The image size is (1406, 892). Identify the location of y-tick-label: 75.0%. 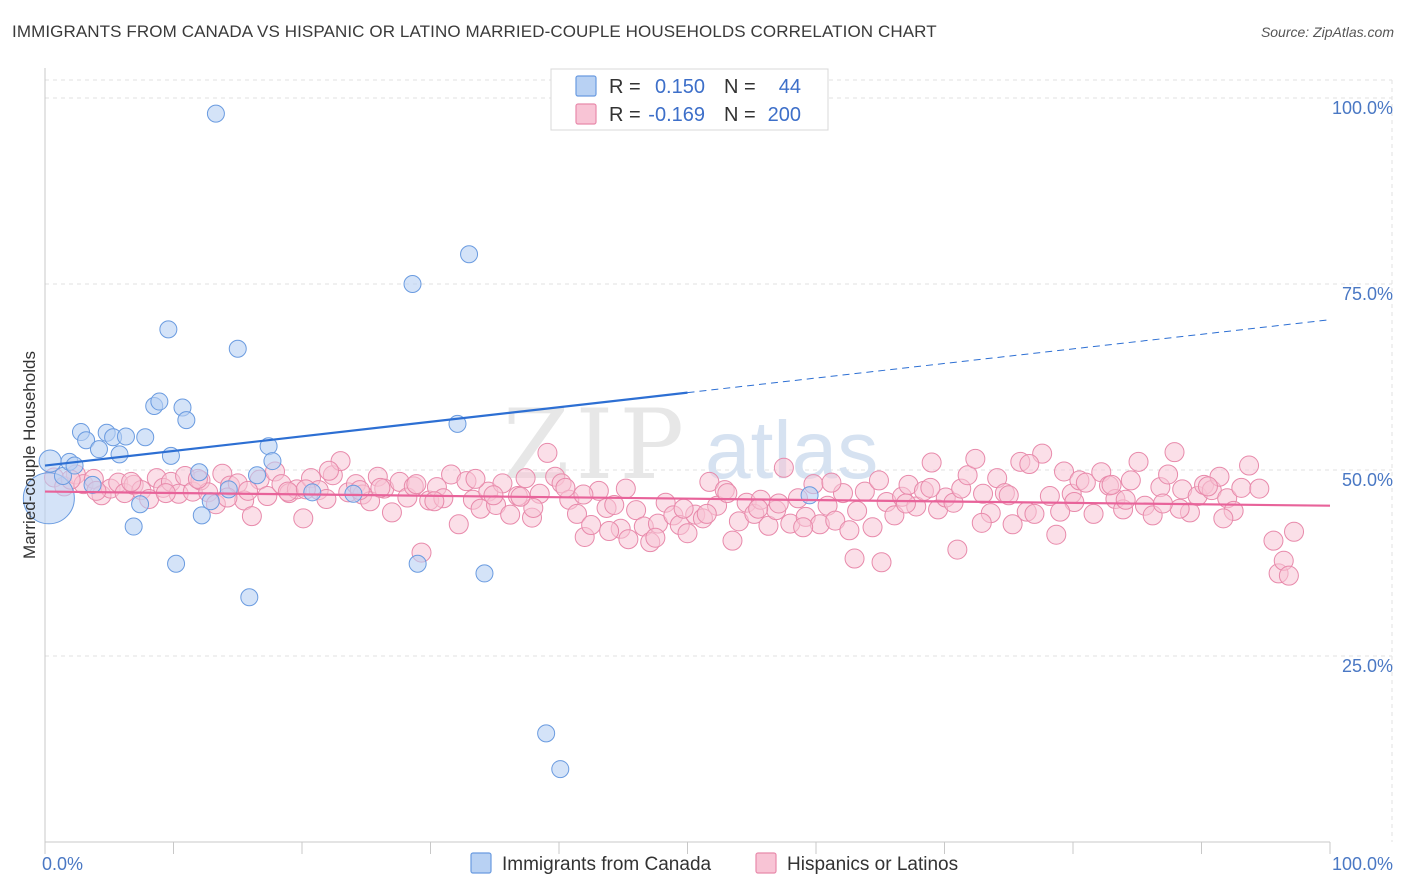
(1367, 294).